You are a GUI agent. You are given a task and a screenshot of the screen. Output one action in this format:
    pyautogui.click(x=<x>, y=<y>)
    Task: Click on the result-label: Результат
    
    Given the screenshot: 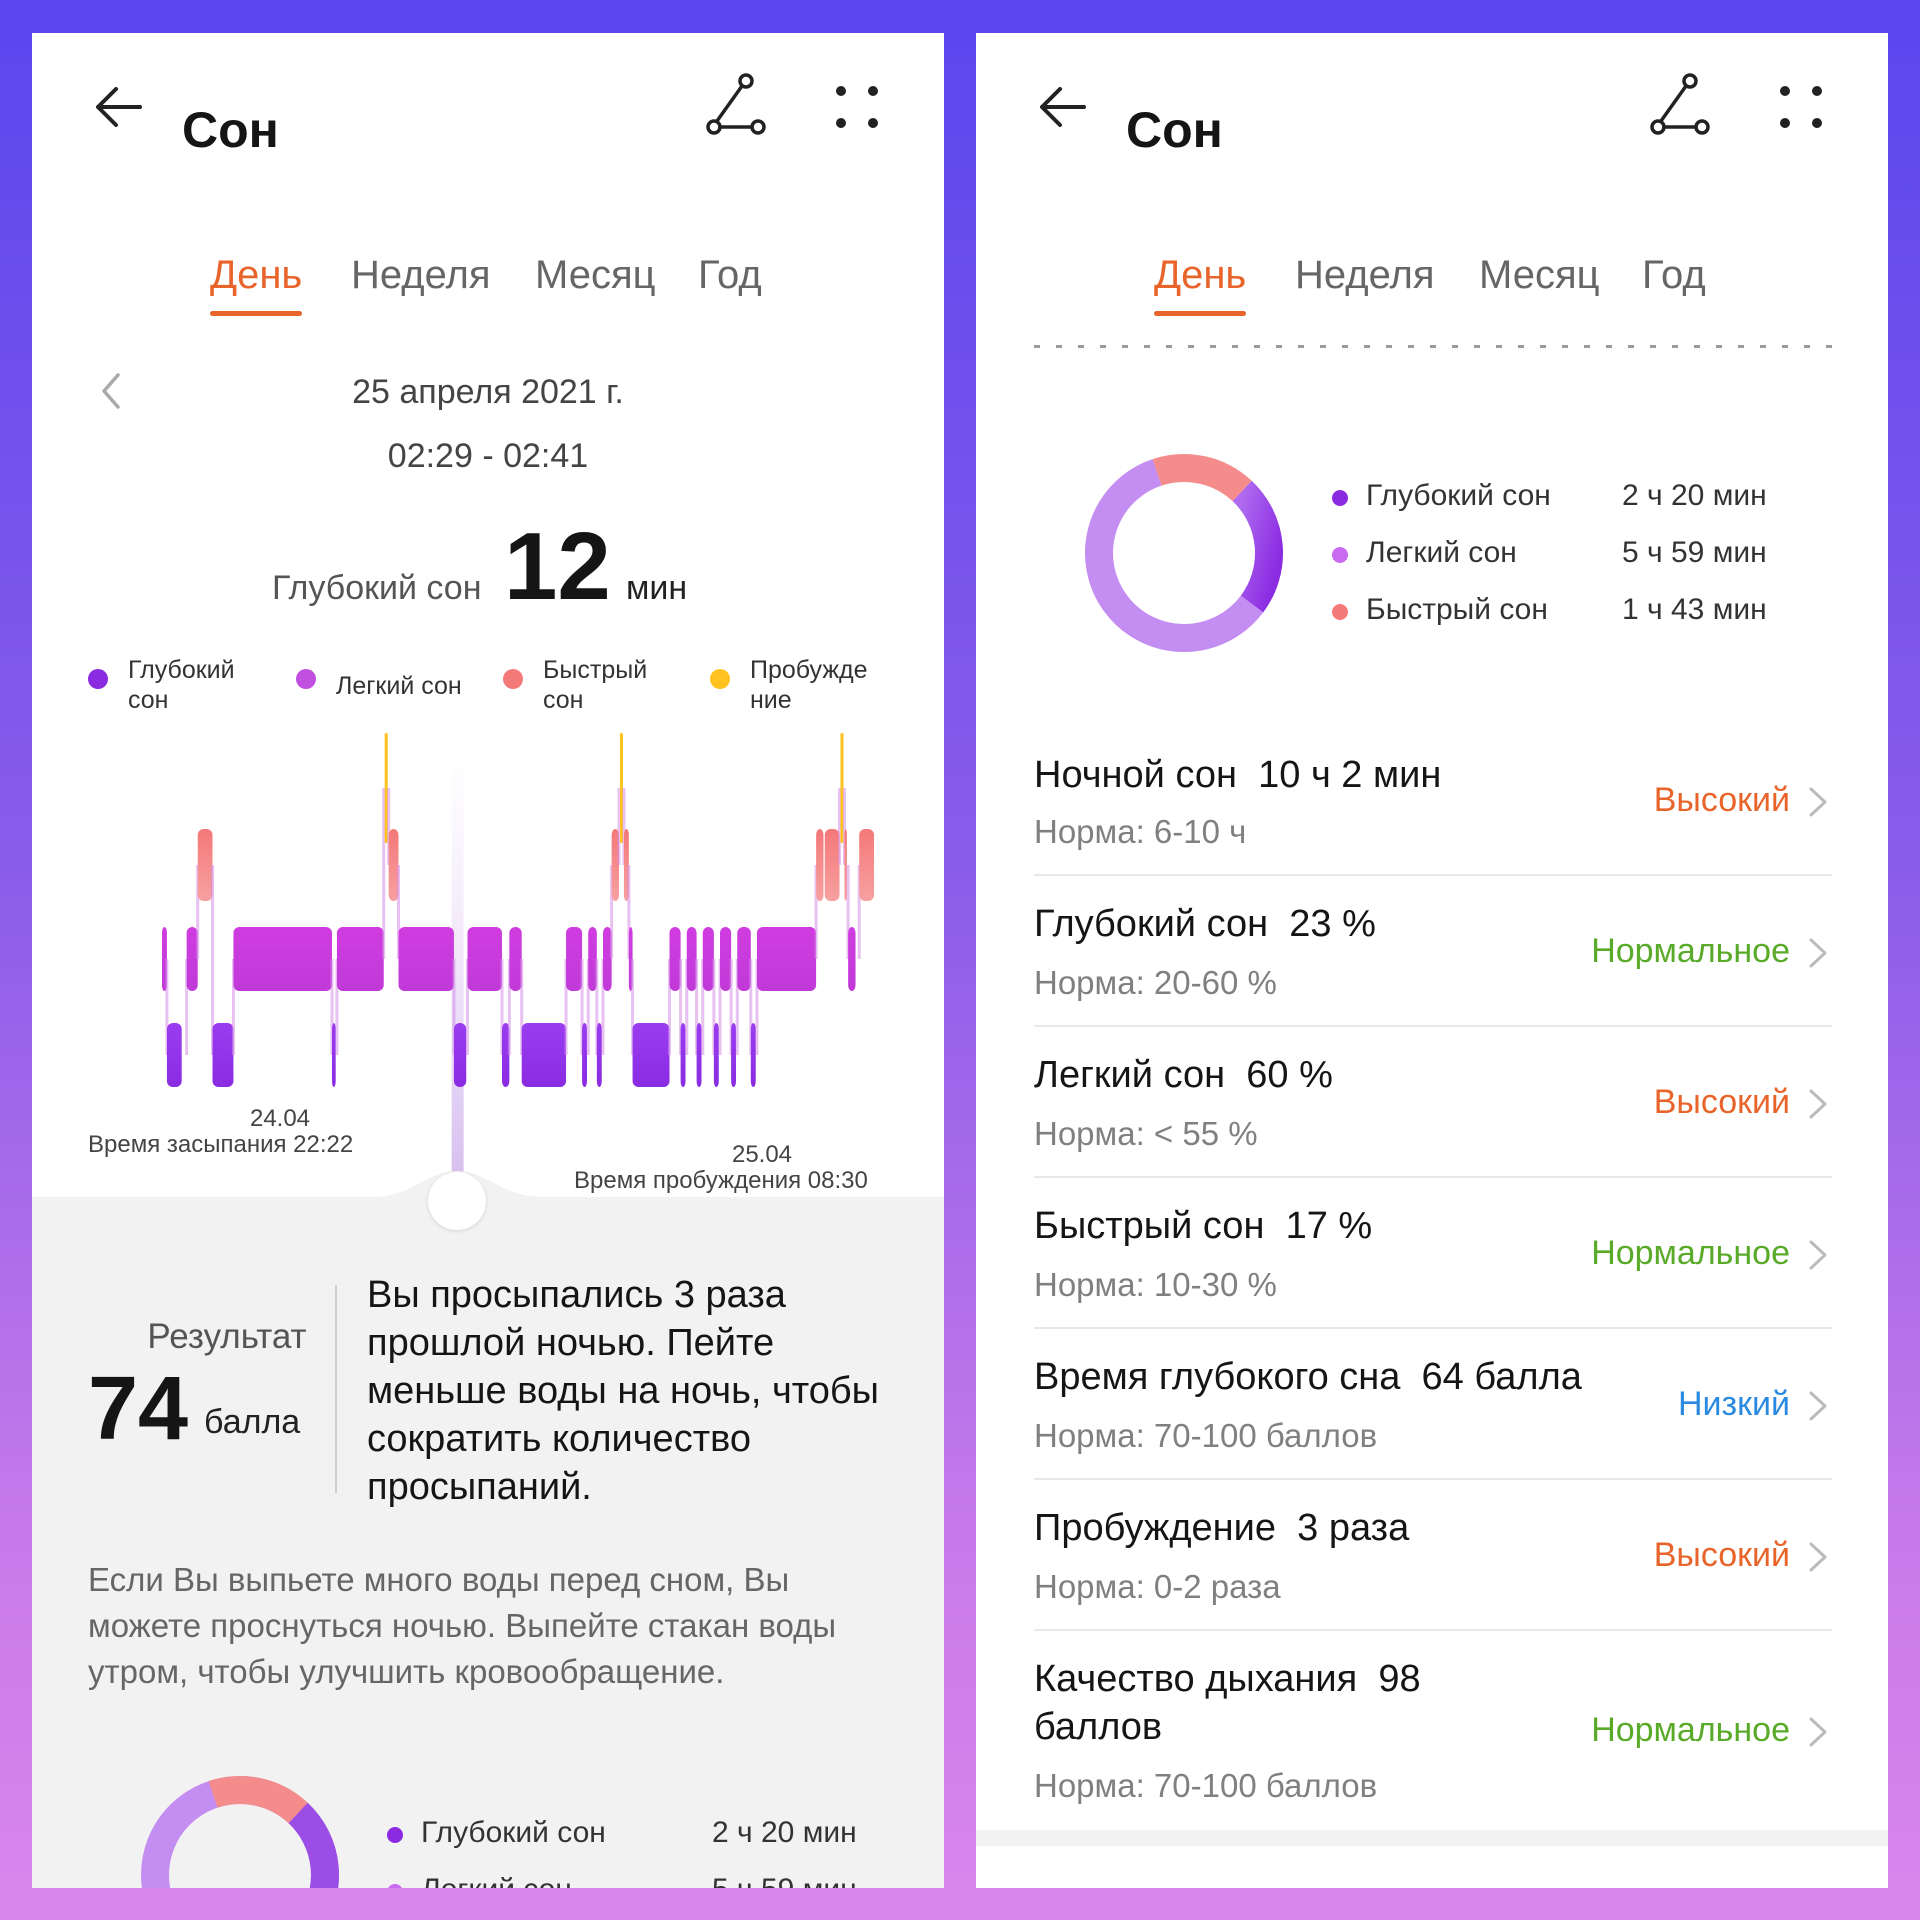 What is the action you would take?
    pyautogui.click(x=227, y=1336)
    